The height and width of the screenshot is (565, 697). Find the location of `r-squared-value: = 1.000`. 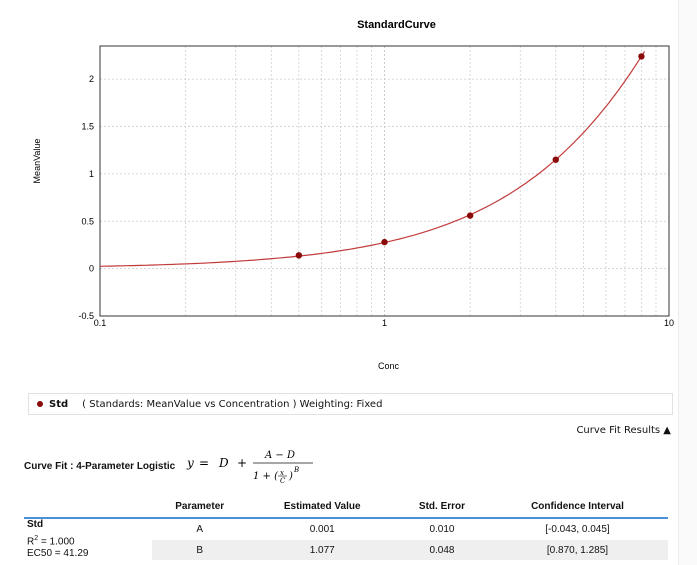

r-squared-value: = 1.000 is located at coordinates (57, 542).